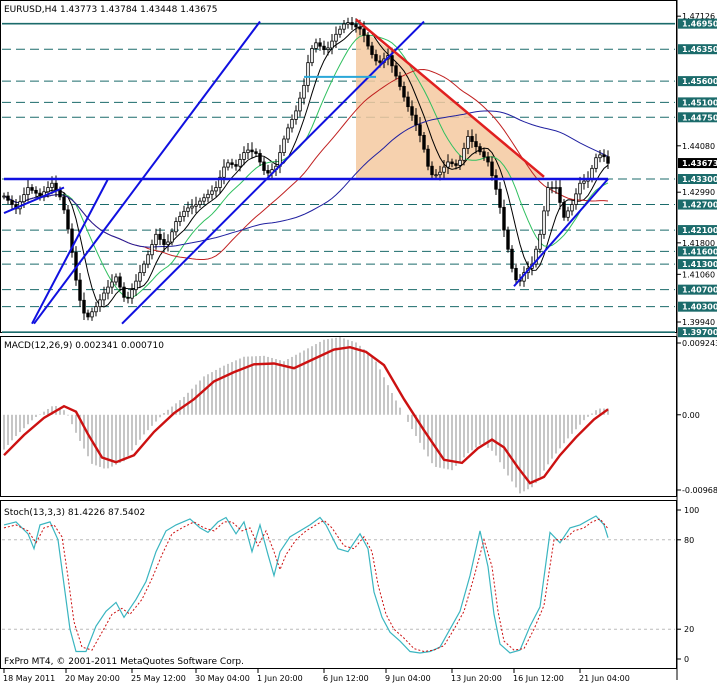  I want to click on price-level-label: 1.42700, so click(699, 205).